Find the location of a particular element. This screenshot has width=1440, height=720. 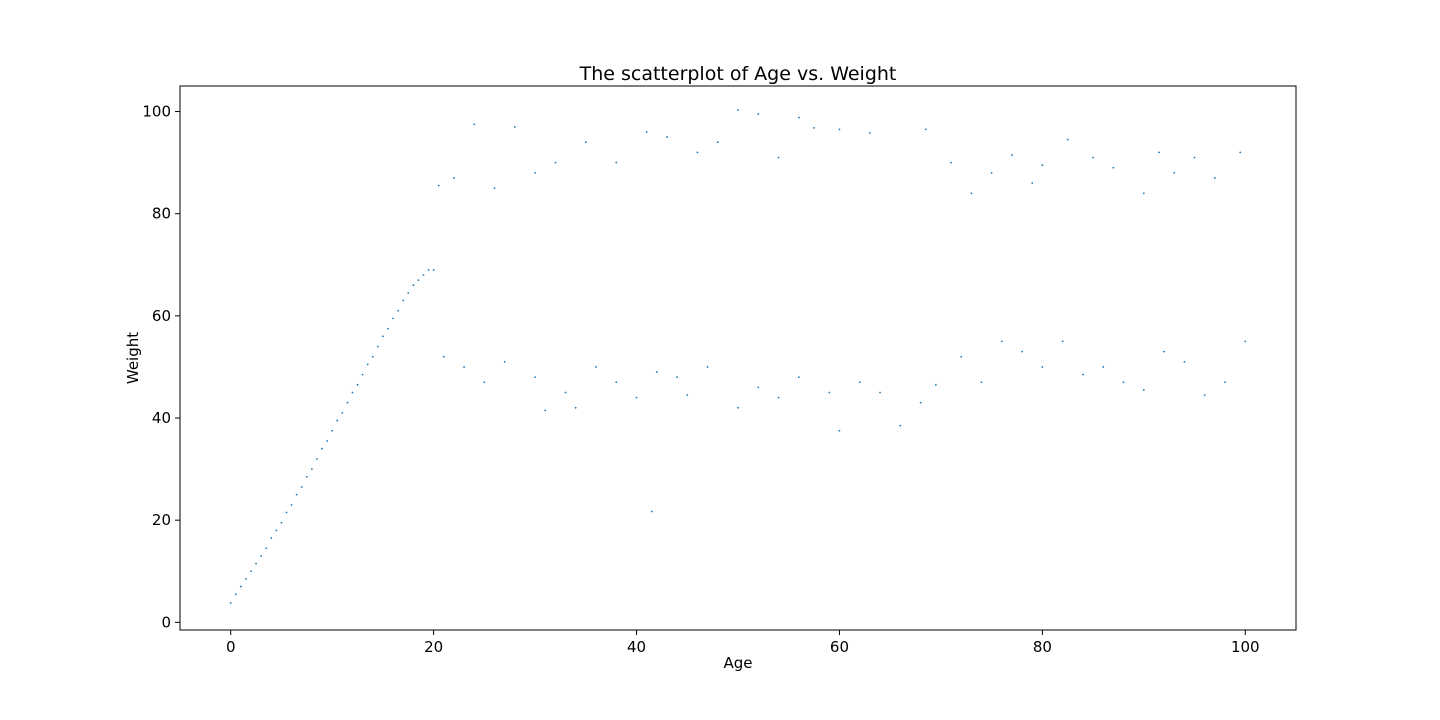

x-tick-label: 20 is located at coordinates (433, 647).